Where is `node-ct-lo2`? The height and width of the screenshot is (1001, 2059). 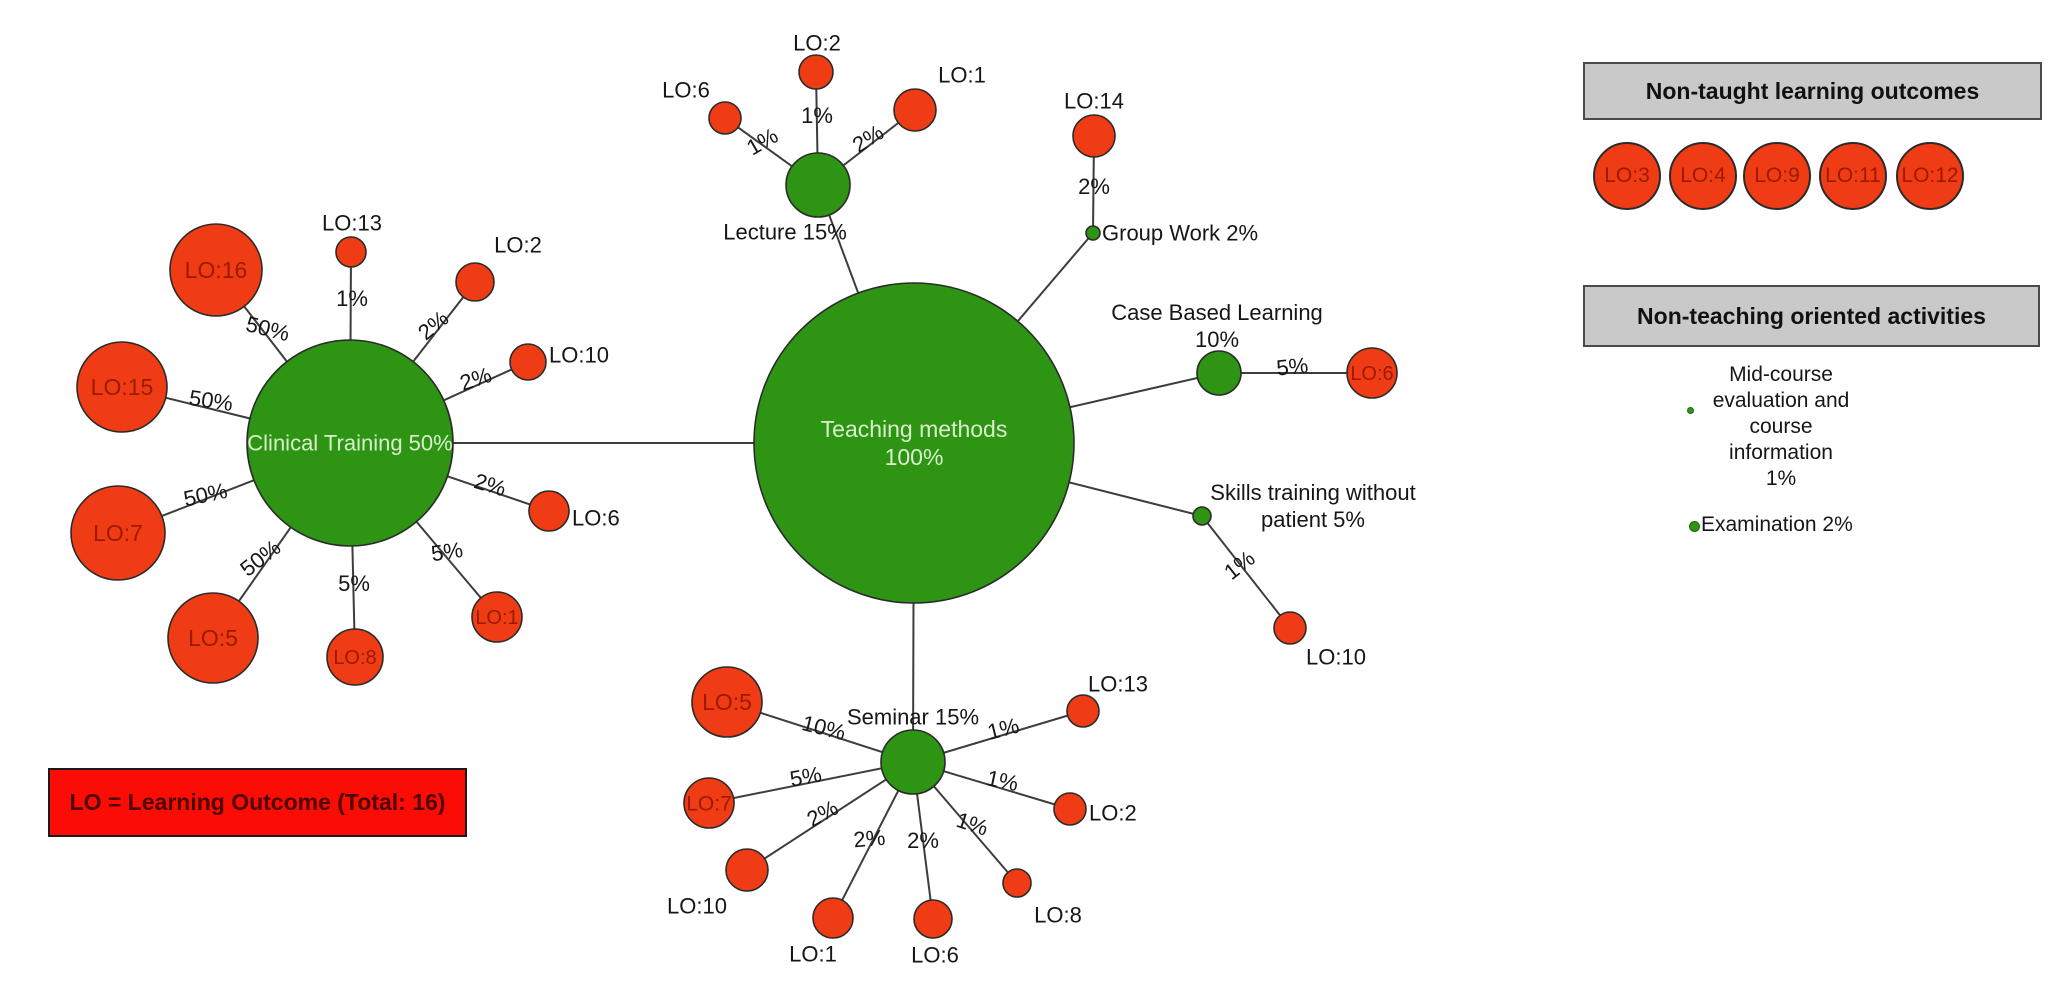 node-ct-lo2 is located at coordinates (475, 282).